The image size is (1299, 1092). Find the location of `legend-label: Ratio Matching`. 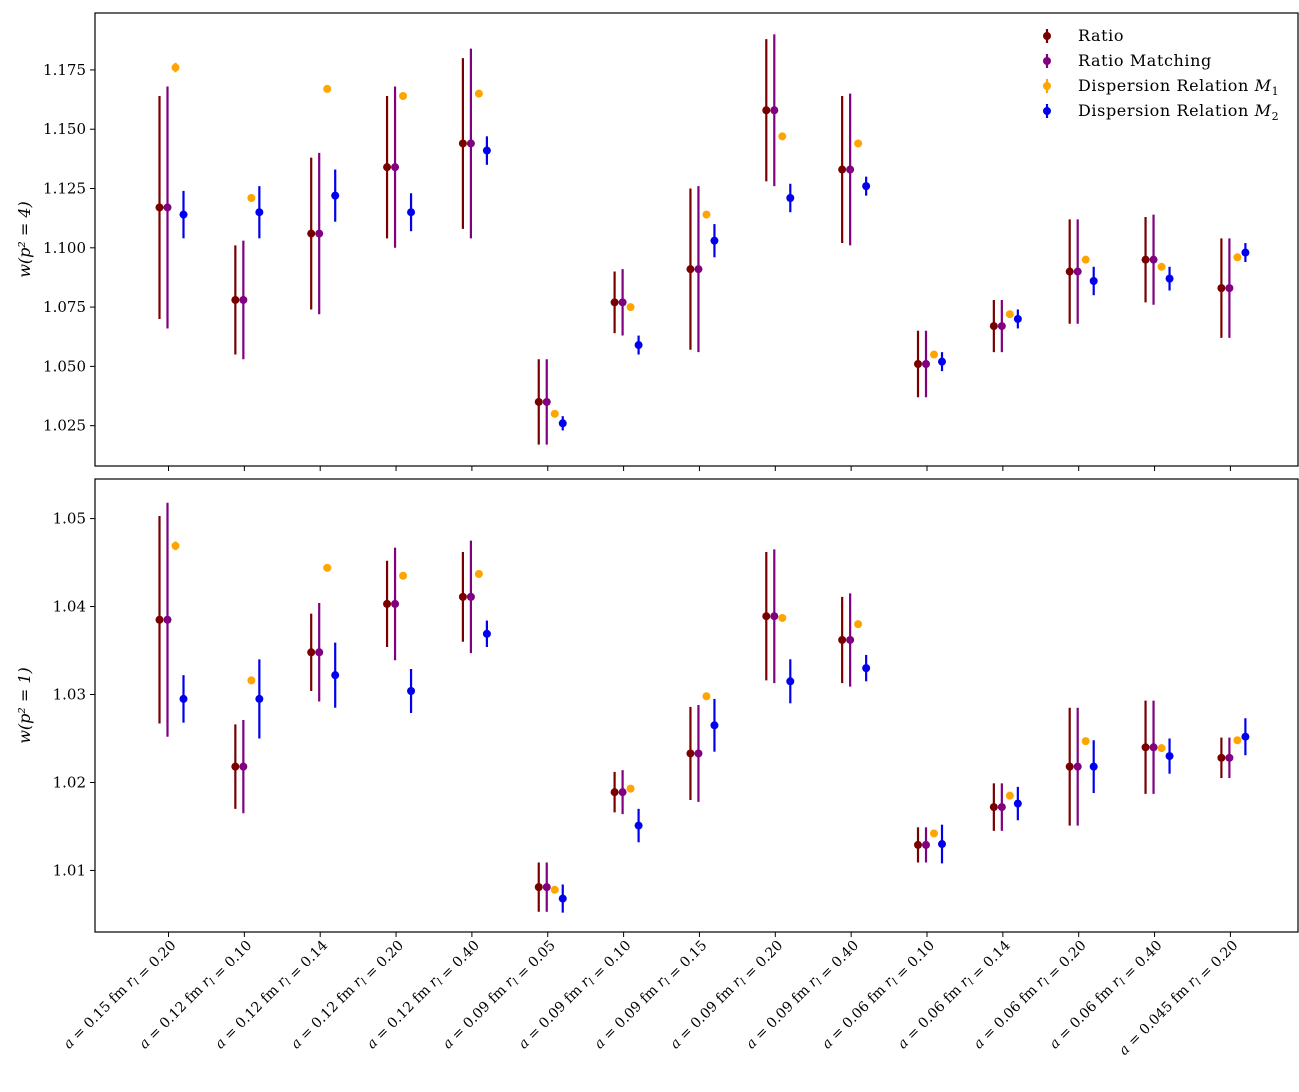

legend-label: Ratio Matching is located at coordinates (1145, 60).